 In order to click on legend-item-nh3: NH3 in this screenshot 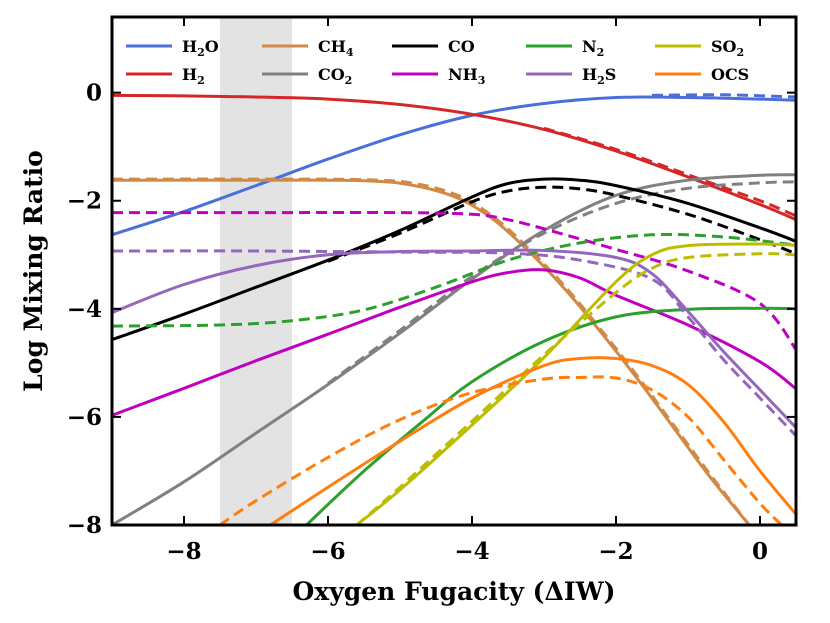, I will do `click(438, 76)`.